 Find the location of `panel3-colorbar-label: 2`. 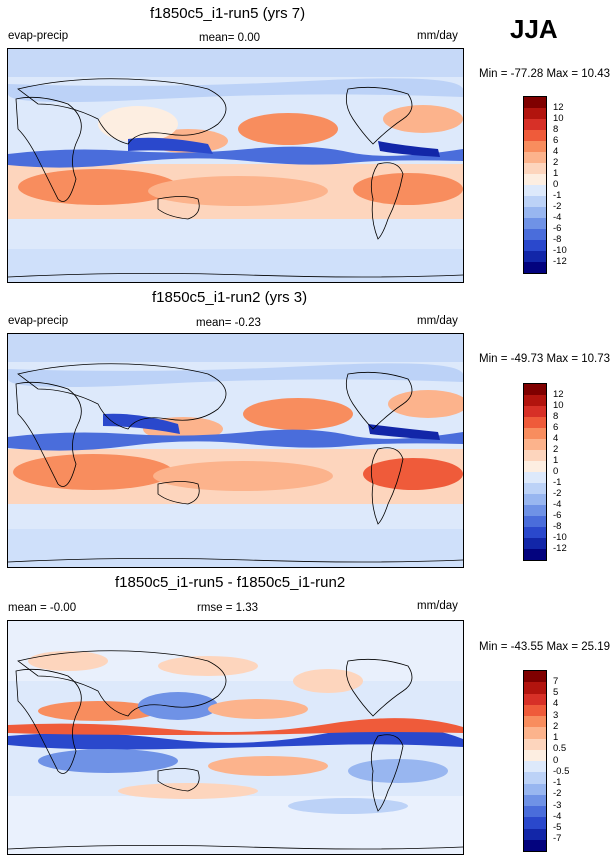

panel3-colorbar-label: 2 is located at coordinates (556, 726).